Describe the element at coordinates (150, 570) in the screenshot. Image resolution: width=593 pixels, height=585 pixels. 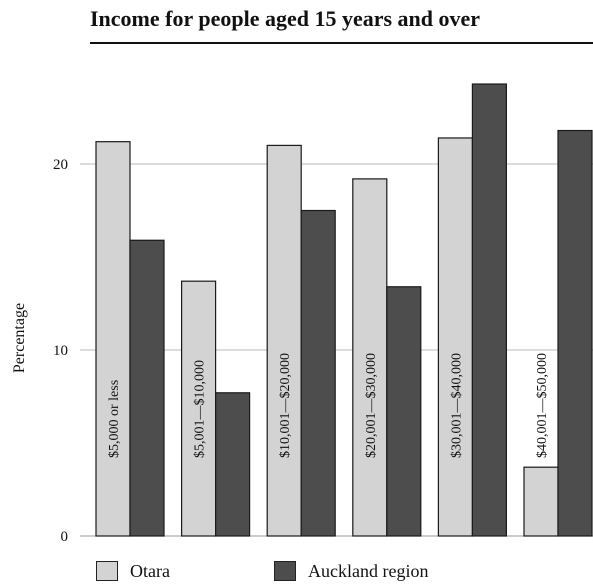
I see `legend-label-otara: Otara` at that location.